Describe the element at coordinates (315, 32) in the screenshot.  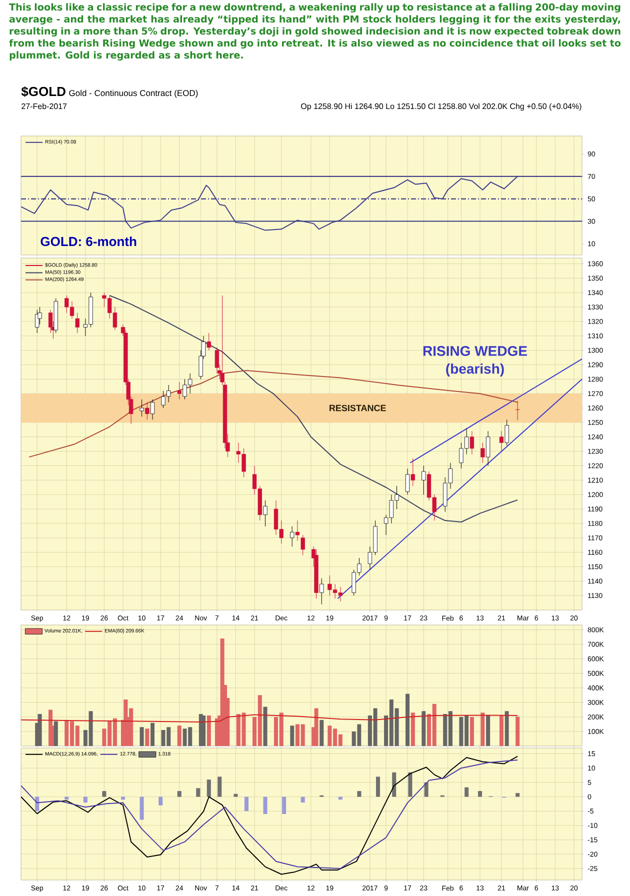
I see `chart-title: This looks like a classic recipe for a new downtrend, a weakening rally up to resistance at a falling 200-day moving average - and the market has already “tipped its hand” with PM stock holders legging it for the exits yesterday, resulting in a more than 5% drop. Yesterday’s doji in gold showed indecision and it is now expected tobreak down from the bearish Rising Wedge shown and go into retreat. It is also viewed as no coincidence that oil looks set to plummet. Gold is regarded as a short here.` at that location.